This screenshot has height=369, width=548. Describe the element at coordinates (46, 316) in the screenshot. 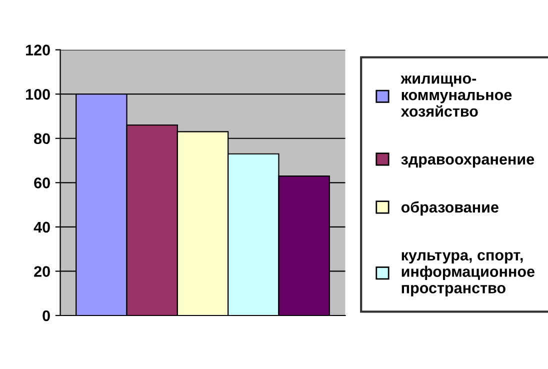

I see `y-tick-label: 0` at that location.